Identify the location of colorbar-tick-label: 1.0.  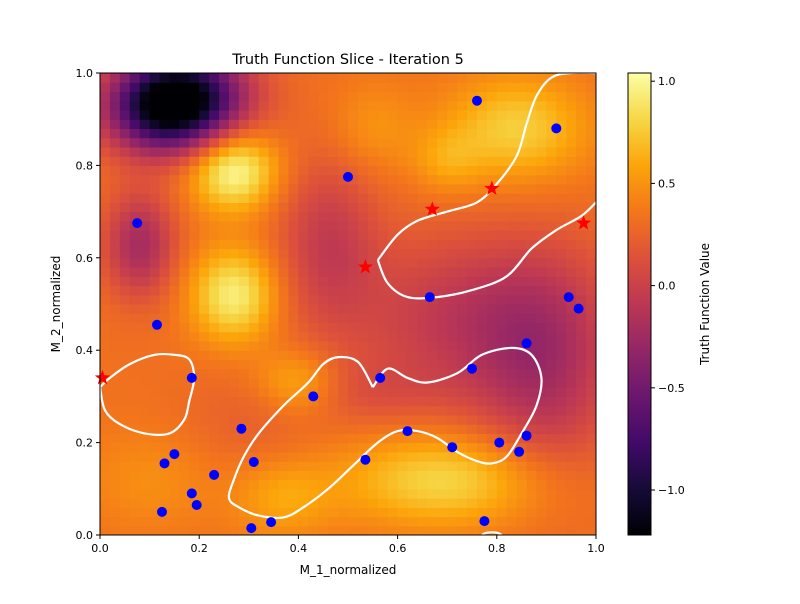
(667, 81).